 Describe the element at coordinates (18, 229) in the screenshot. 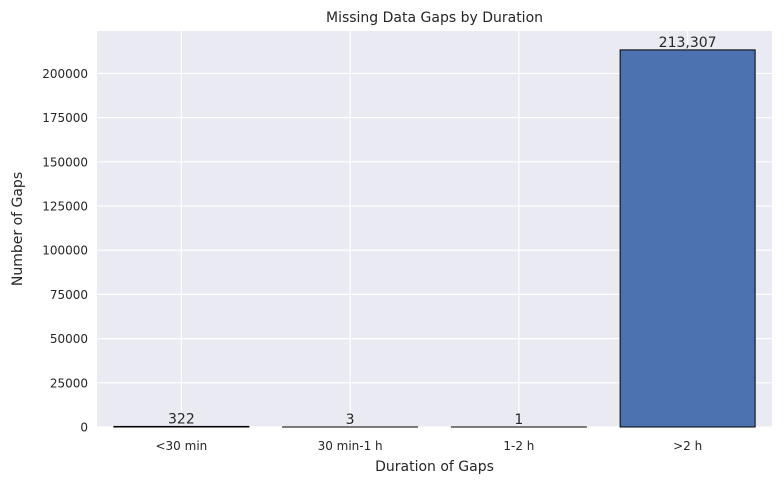

I see `y-axis-label: Number of Gaps` at that location.